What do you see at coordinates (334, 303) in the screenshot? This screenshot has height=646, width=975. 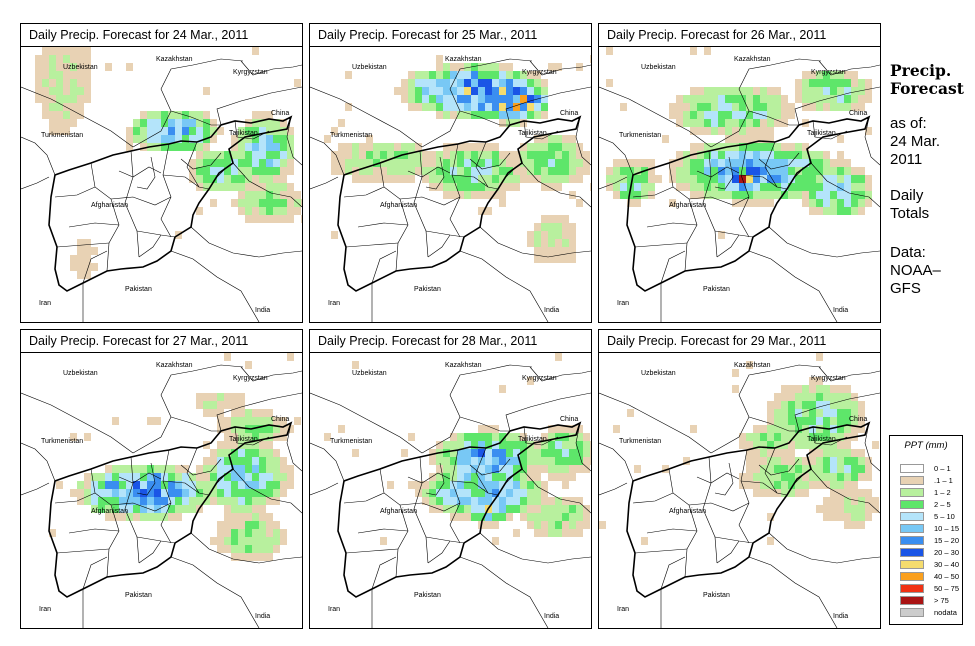 I see `map-label-iran: Iran` at bounding box center [334, 303].